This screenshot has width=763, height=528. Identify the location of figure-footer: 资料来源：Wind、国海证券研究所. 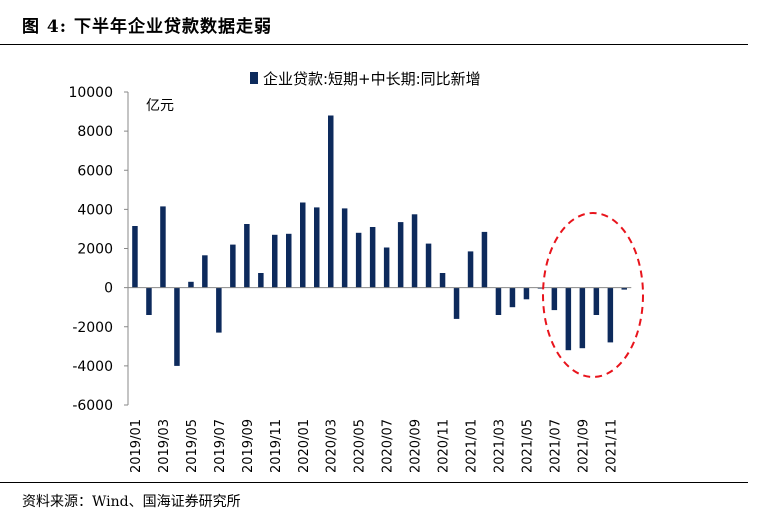
(374, 497).